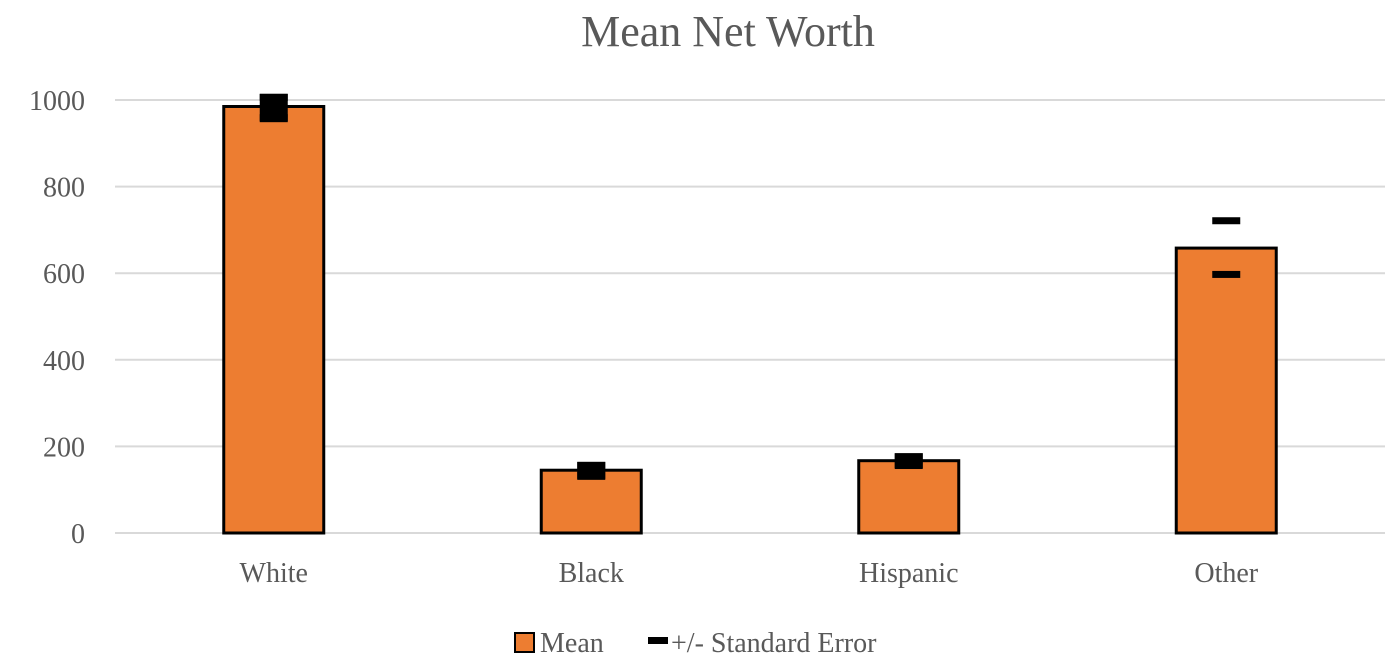 This screenshot has width=1397, height=660. Describe the element at coordinates (57, 318) in the screenshot. I see `y-axis-ticks: 0 200 400 600 800 1000` at that location.